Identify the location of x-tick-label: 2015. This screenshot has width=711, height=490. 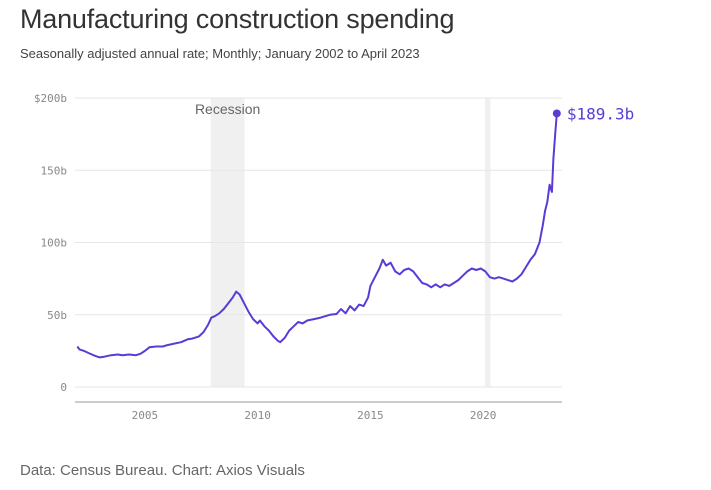
(370, 415).